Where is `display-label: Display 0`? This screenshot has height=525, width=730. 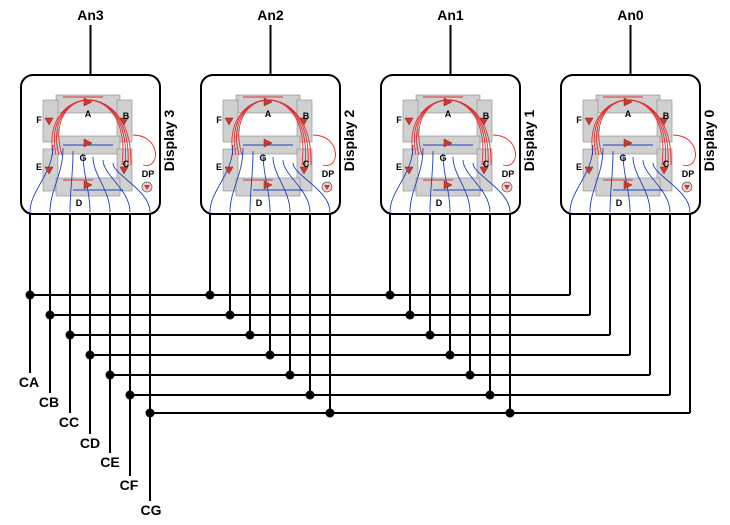 display-label: Display 0 is located at coordinates (709, 141).